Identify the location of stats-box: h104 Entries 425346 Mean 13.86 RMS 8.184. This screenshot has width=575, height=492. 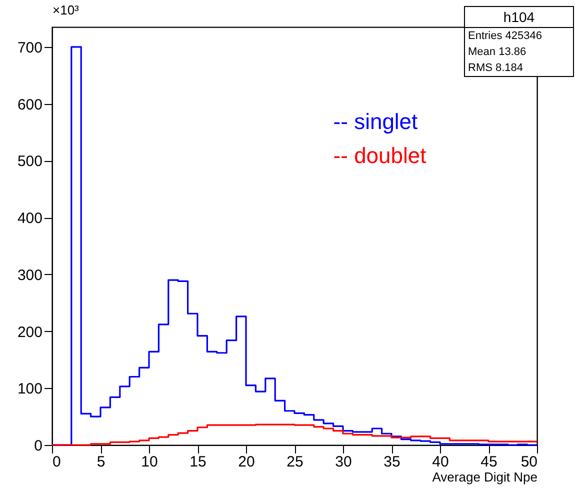
(519, 41).